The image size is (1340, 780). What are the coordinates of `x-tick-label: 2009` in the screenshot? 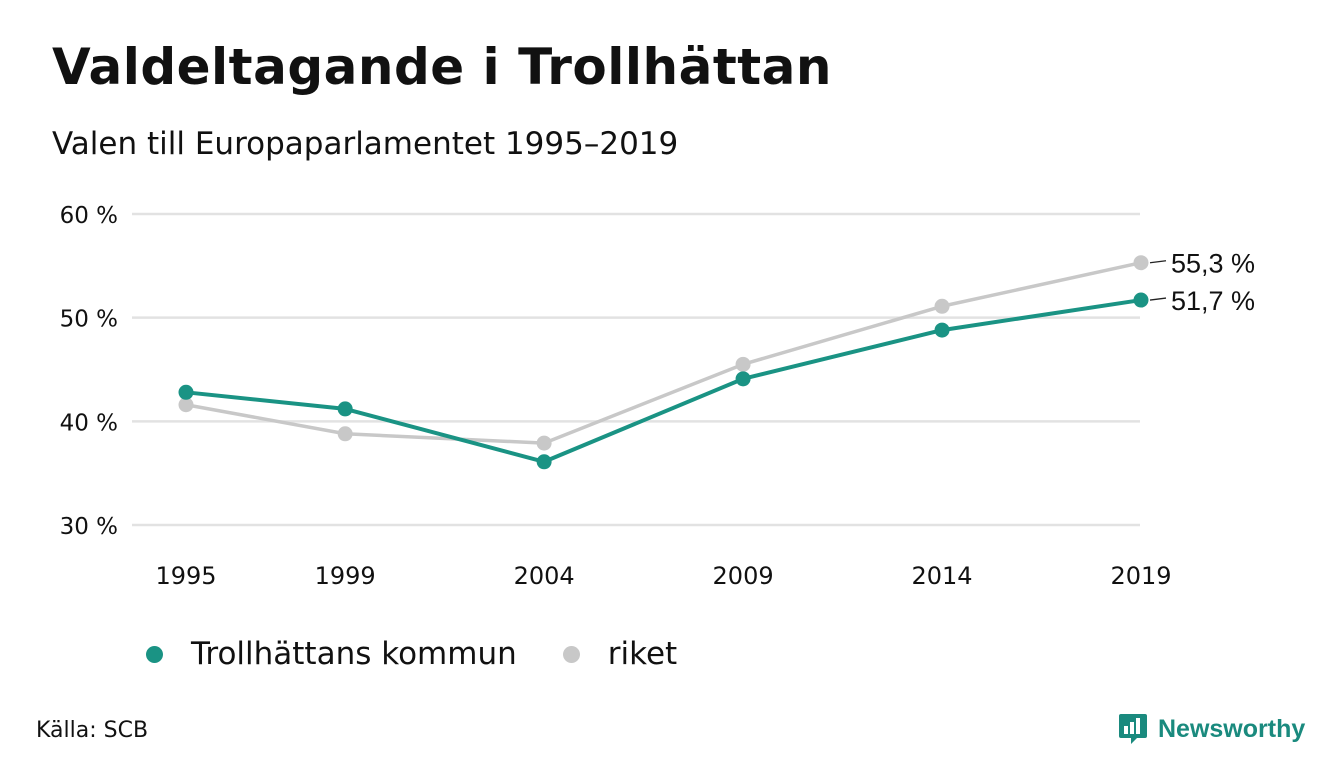 It's located at (743, 576).